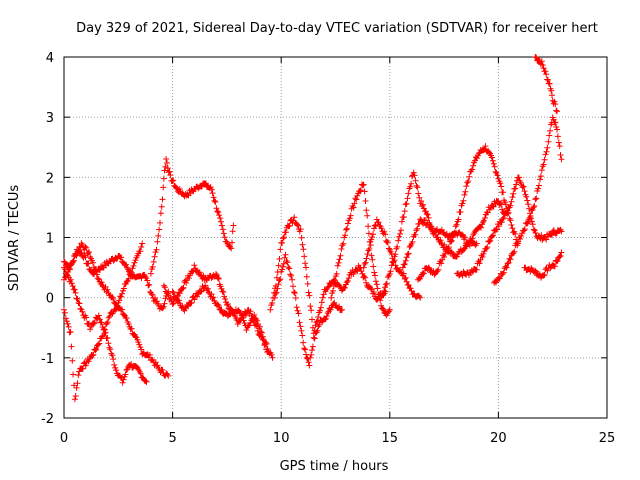 The height and width of the screenshot is (480, 640). I want to click on x-tick-label: 20, so click(498, 438).